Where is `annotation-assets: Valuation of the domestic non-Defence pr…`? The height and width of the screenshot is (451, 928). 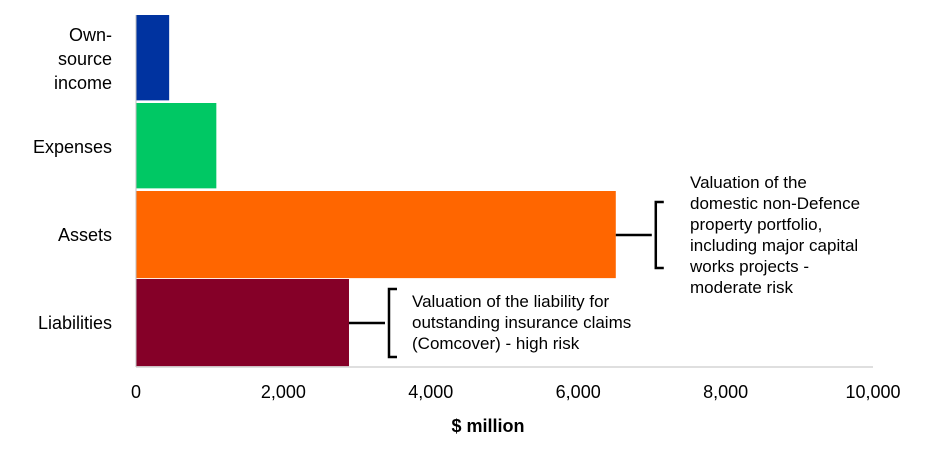
annotation-assets: Valuation of the domestic non-Defence pr… is located at coordinates (775, 235).